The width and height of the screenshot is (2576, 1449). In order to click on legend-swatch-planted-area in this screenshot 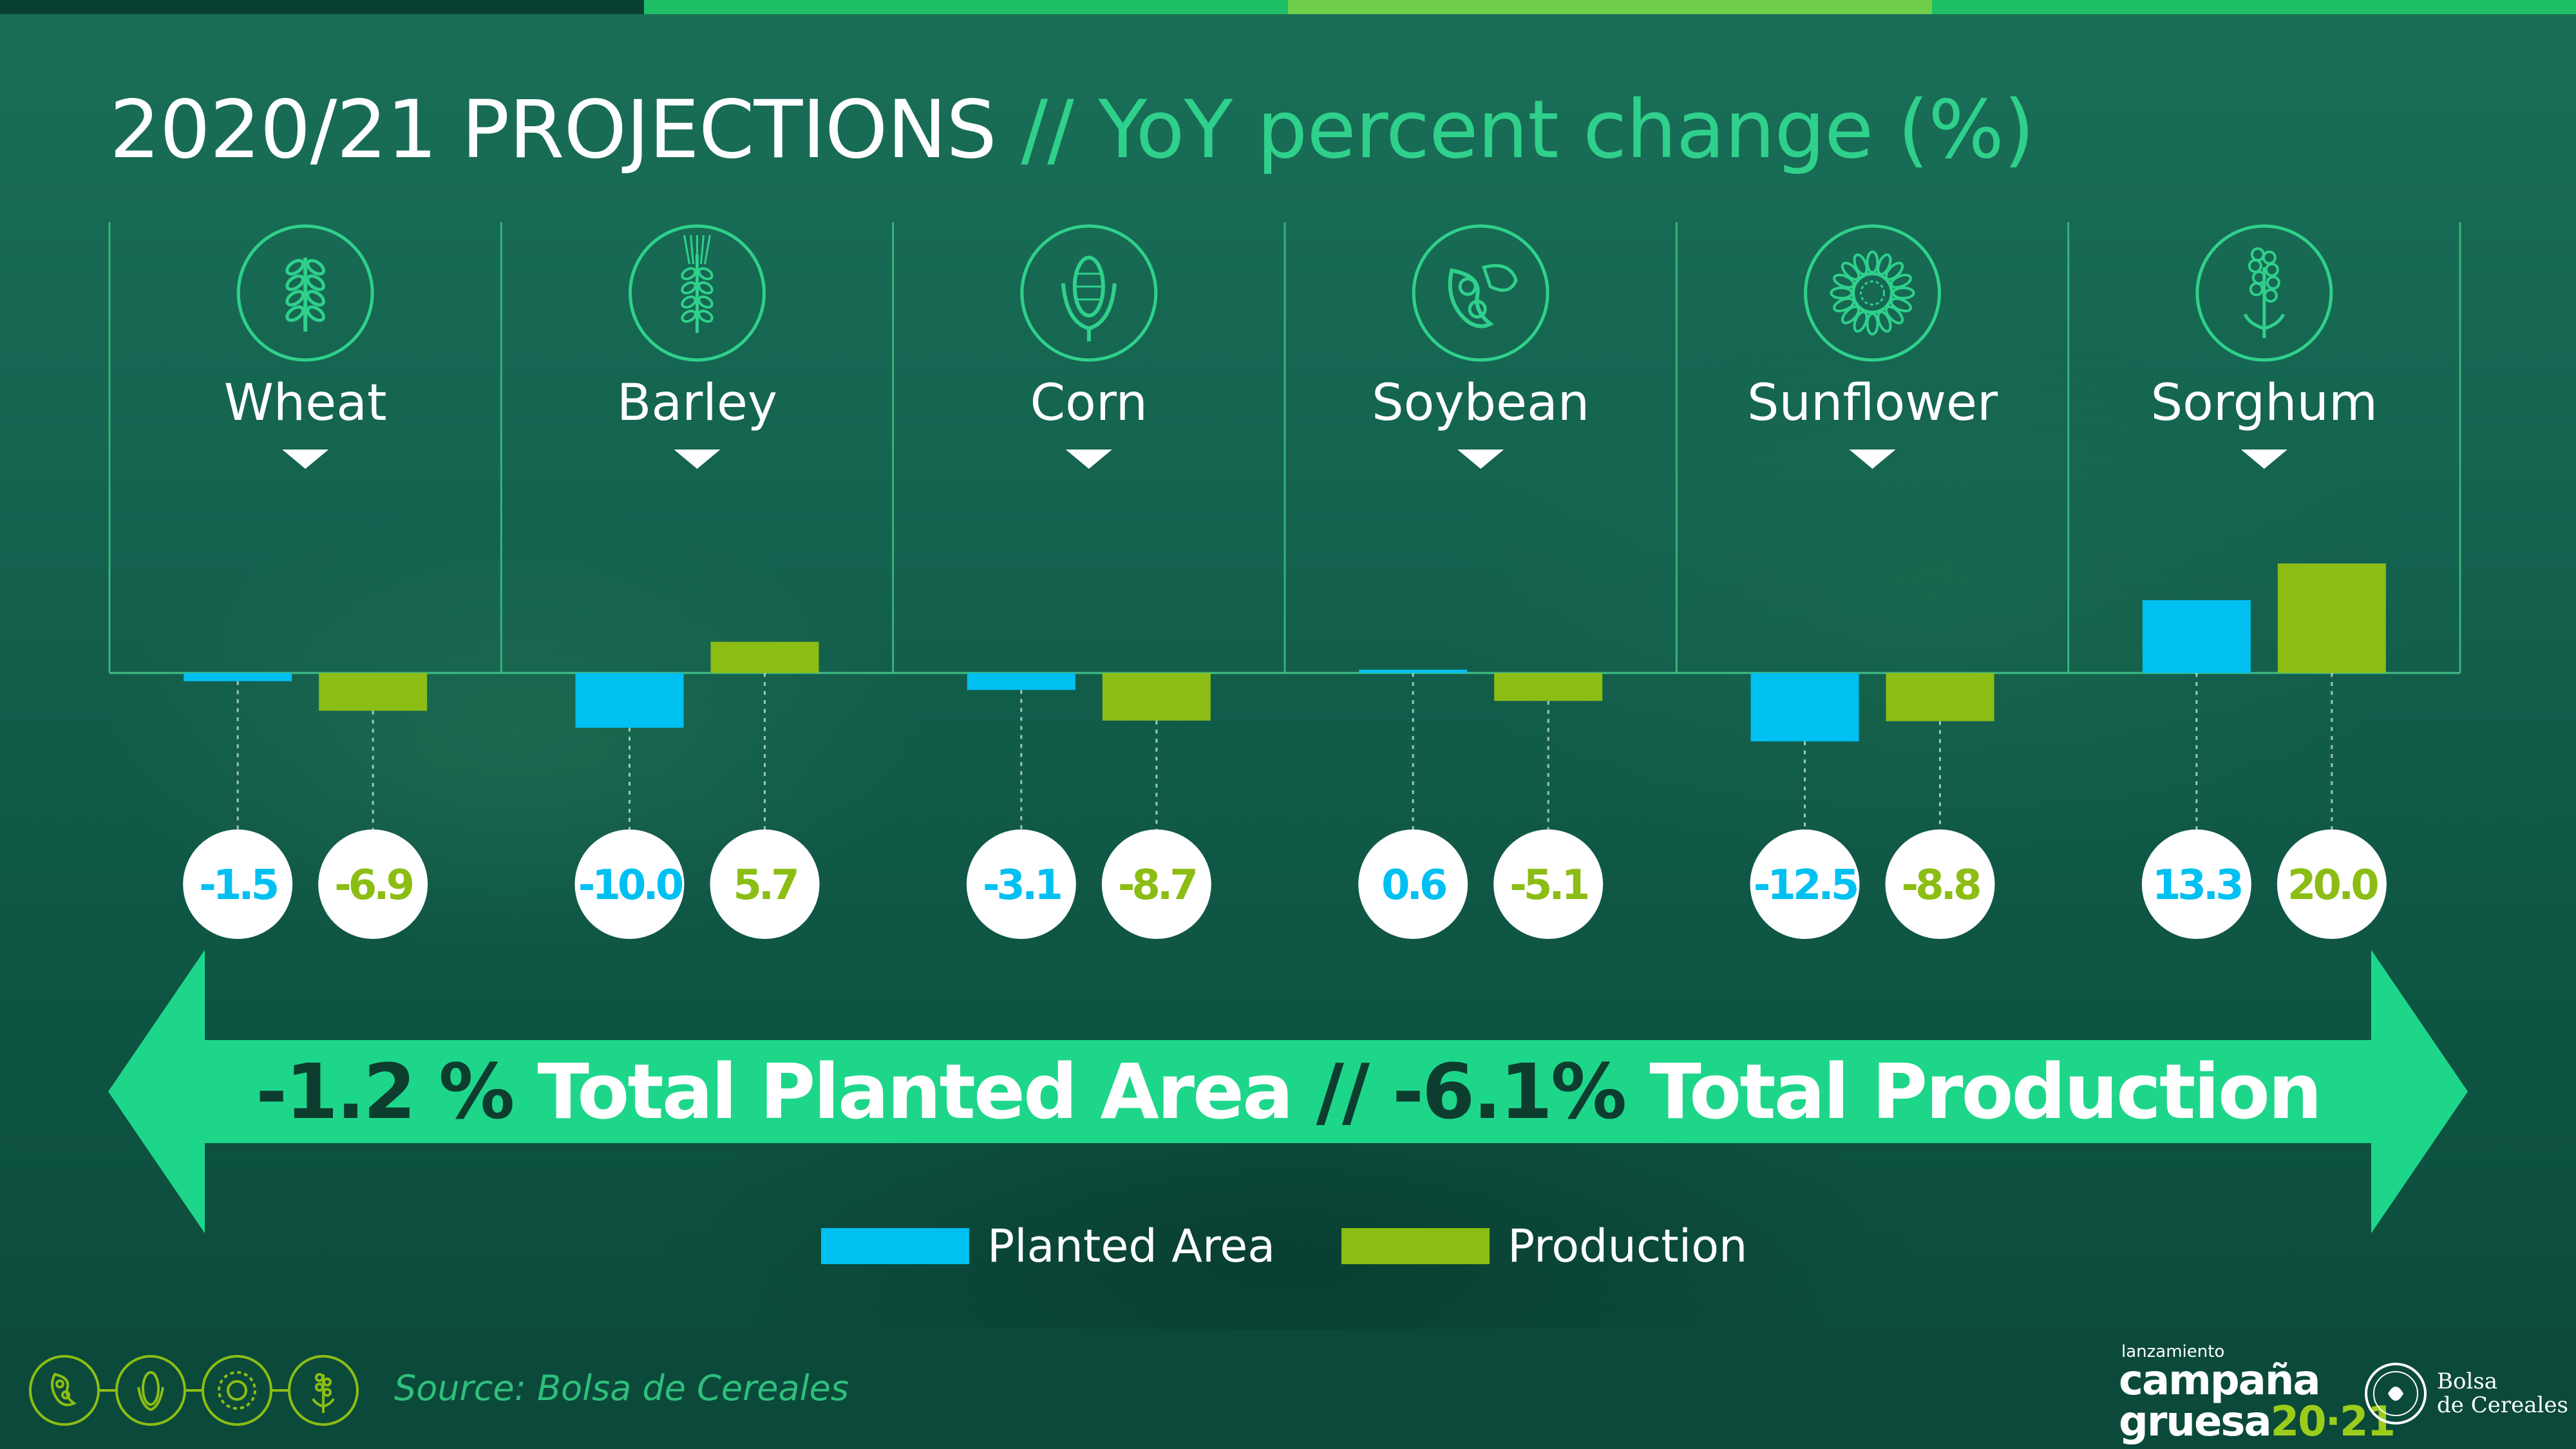, I will do `click(895, 1246)`.